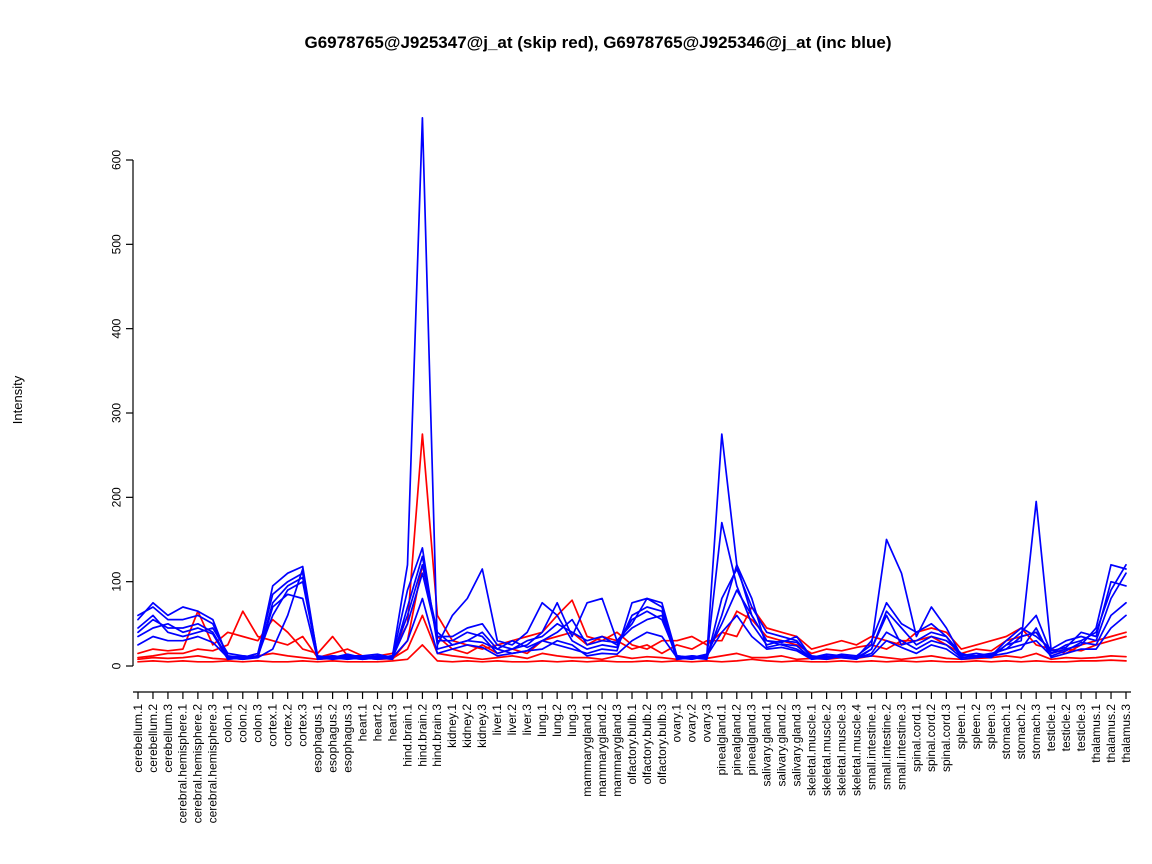 The width and height of the screenshot is (1152, 864). What do you see at coordinates (377, 723) in the screenshot?
I see `x-tick-label: heart.2` at bounding box center [377, 723].